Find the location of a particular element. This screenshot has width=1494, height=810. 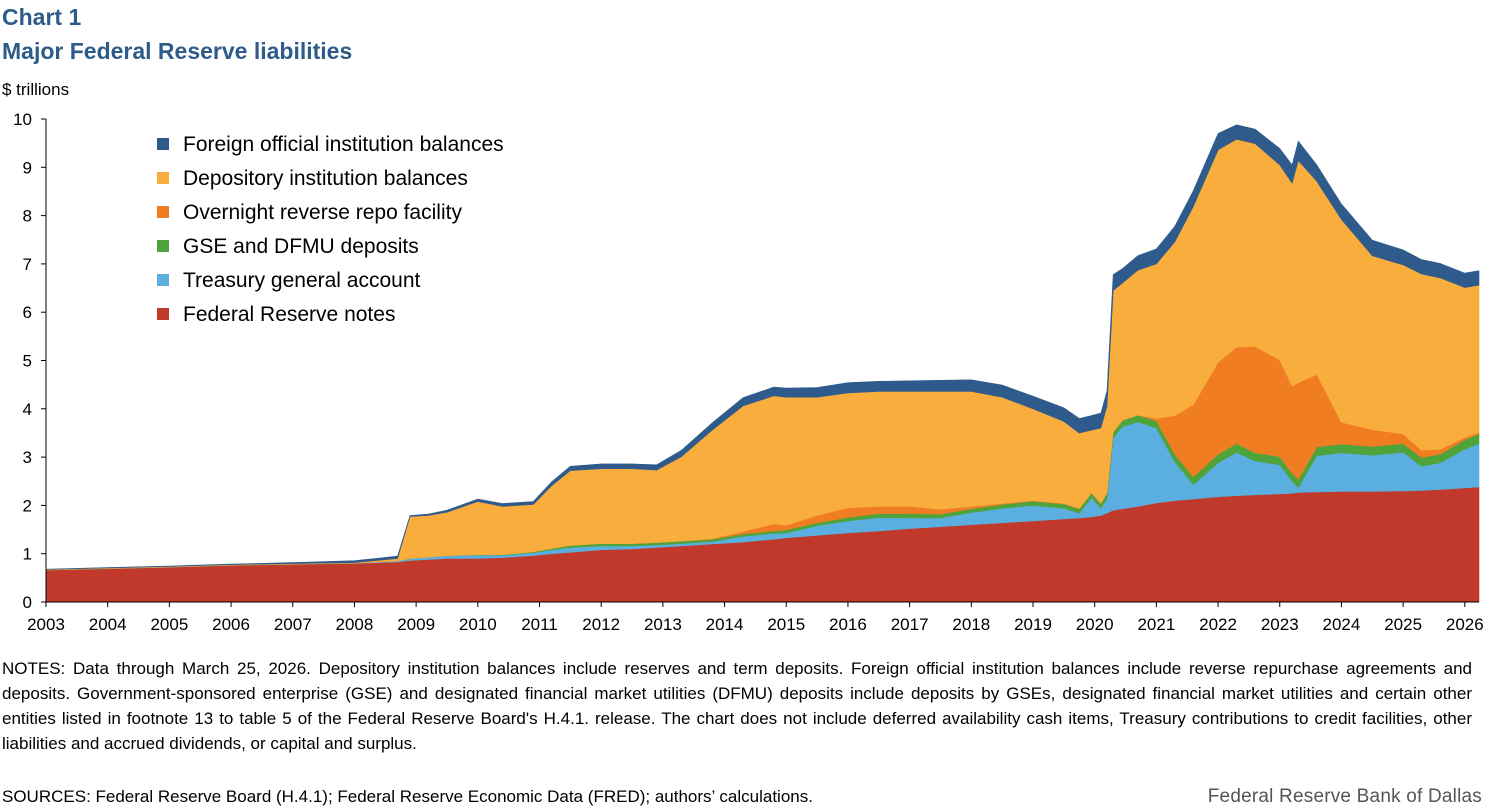

x-tick-label: 2015 is located at coordinates (786, 624).